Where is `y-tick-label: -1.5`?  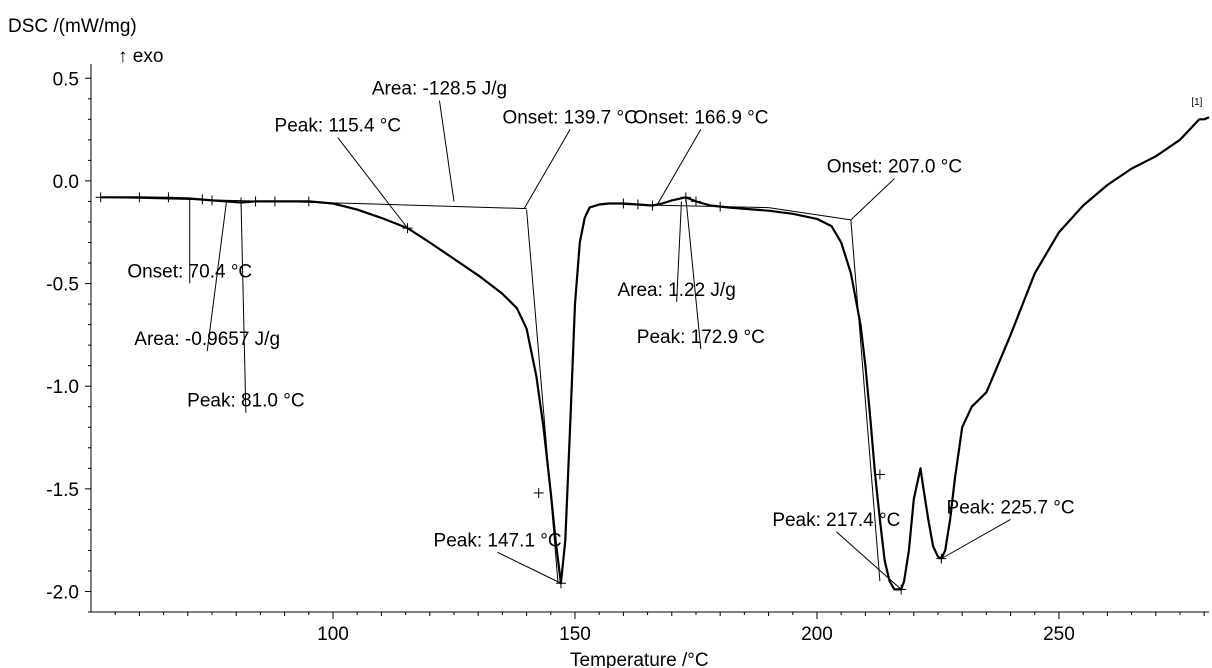 y-tick-label: -1.5 is located at coordinates (62, 490).